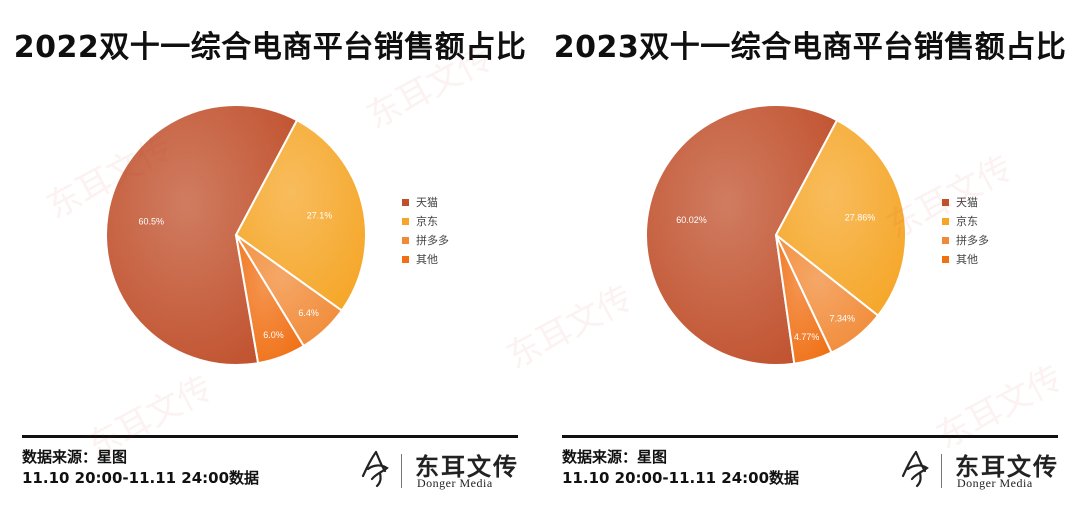 This screenshot has height=512, width=1080. I want to click on slice-value-label: 60.02%, so click(691, 220).